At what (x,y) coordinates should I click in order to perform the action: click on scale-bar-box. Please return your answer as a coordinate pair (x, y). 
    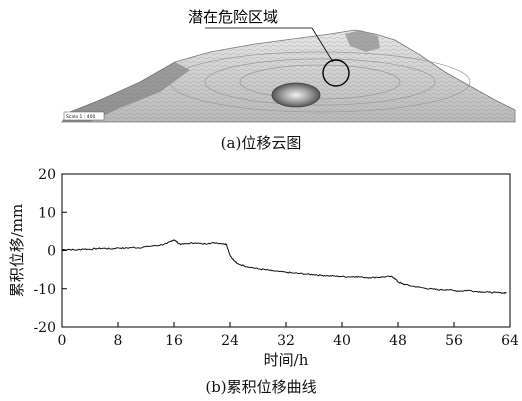
    Looking at the image, I should click on (84, 116).